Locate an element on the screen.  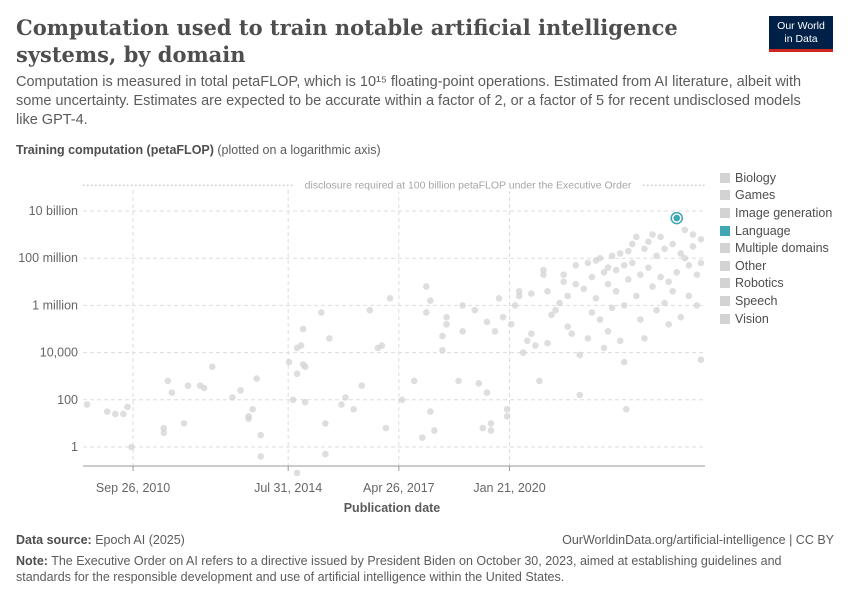
y-tick-label: 10 billion is located at coordinates (53, 211).